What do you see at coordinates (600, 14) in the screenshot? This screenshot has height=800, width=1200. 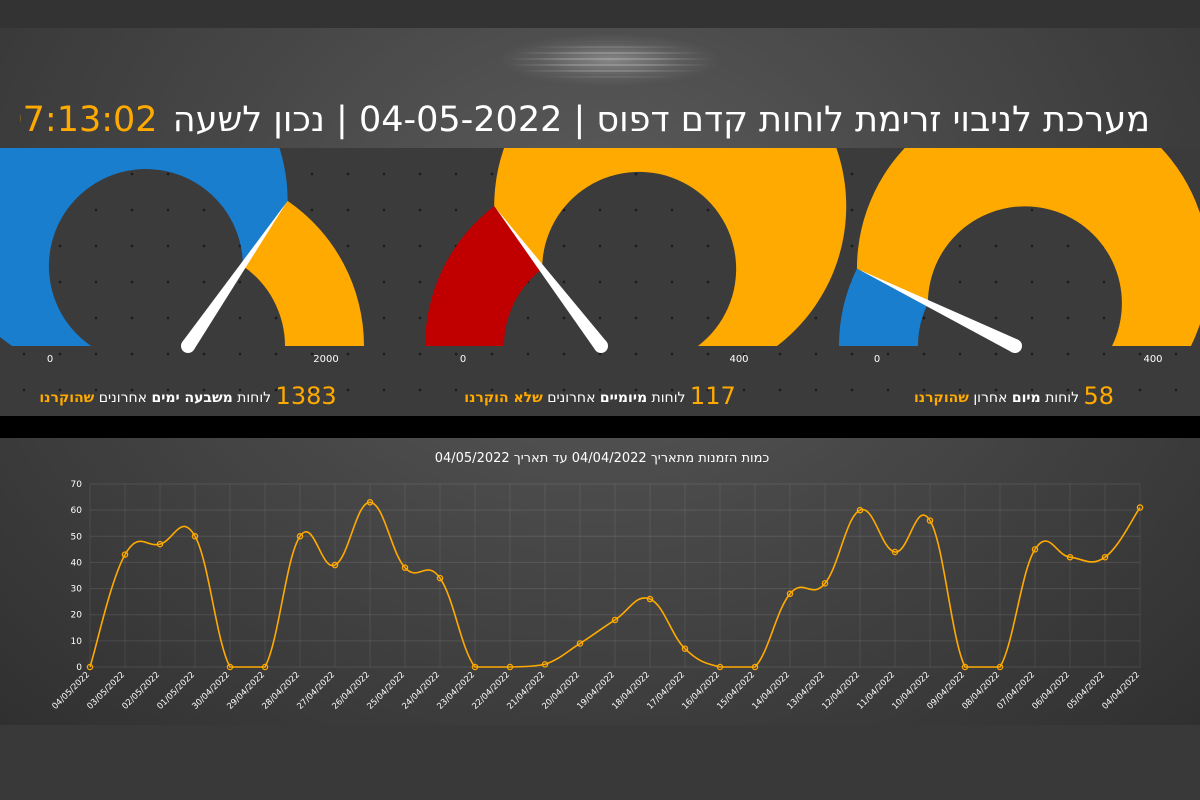 I see `top-bar` at bounding box center [600, 14].